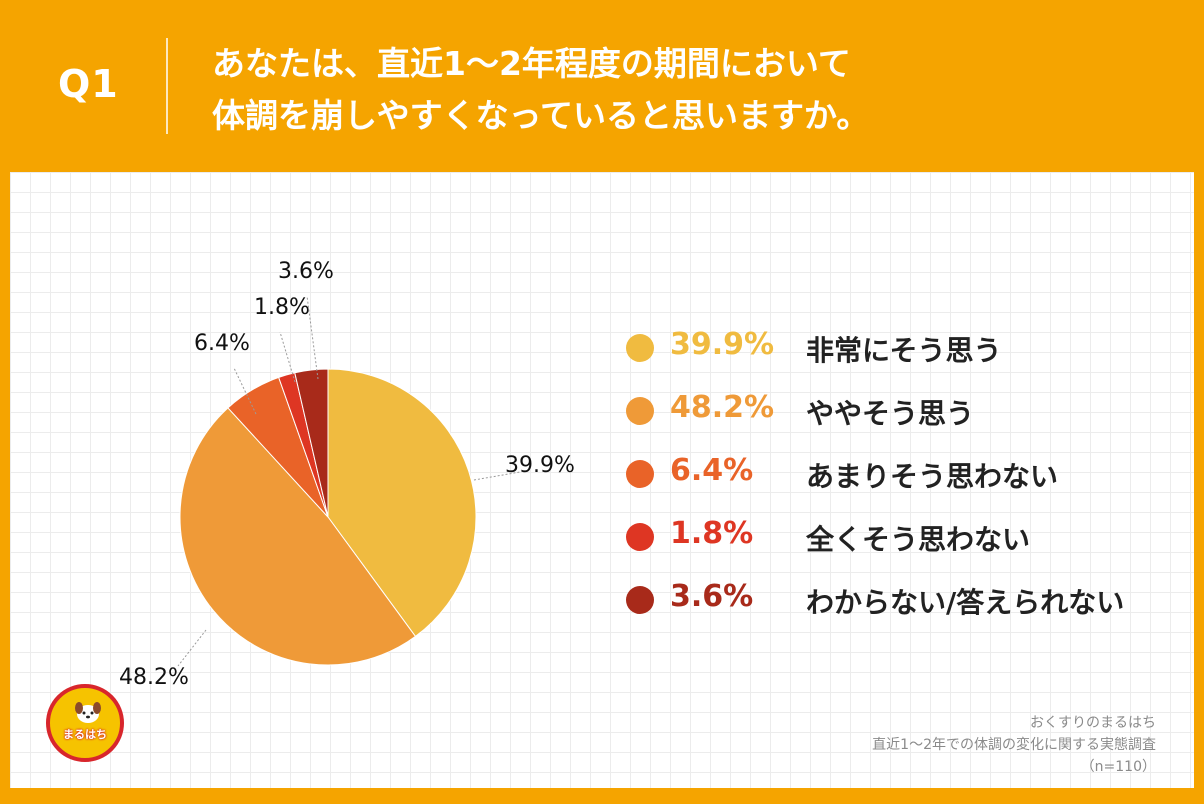 The height and width of the screenshot is (804, 1204). Describe the element at coordinates (531, 63) in the screenshot. I see `question-line-1: あなたは、直近1〜2年程度の期間において` at that location.